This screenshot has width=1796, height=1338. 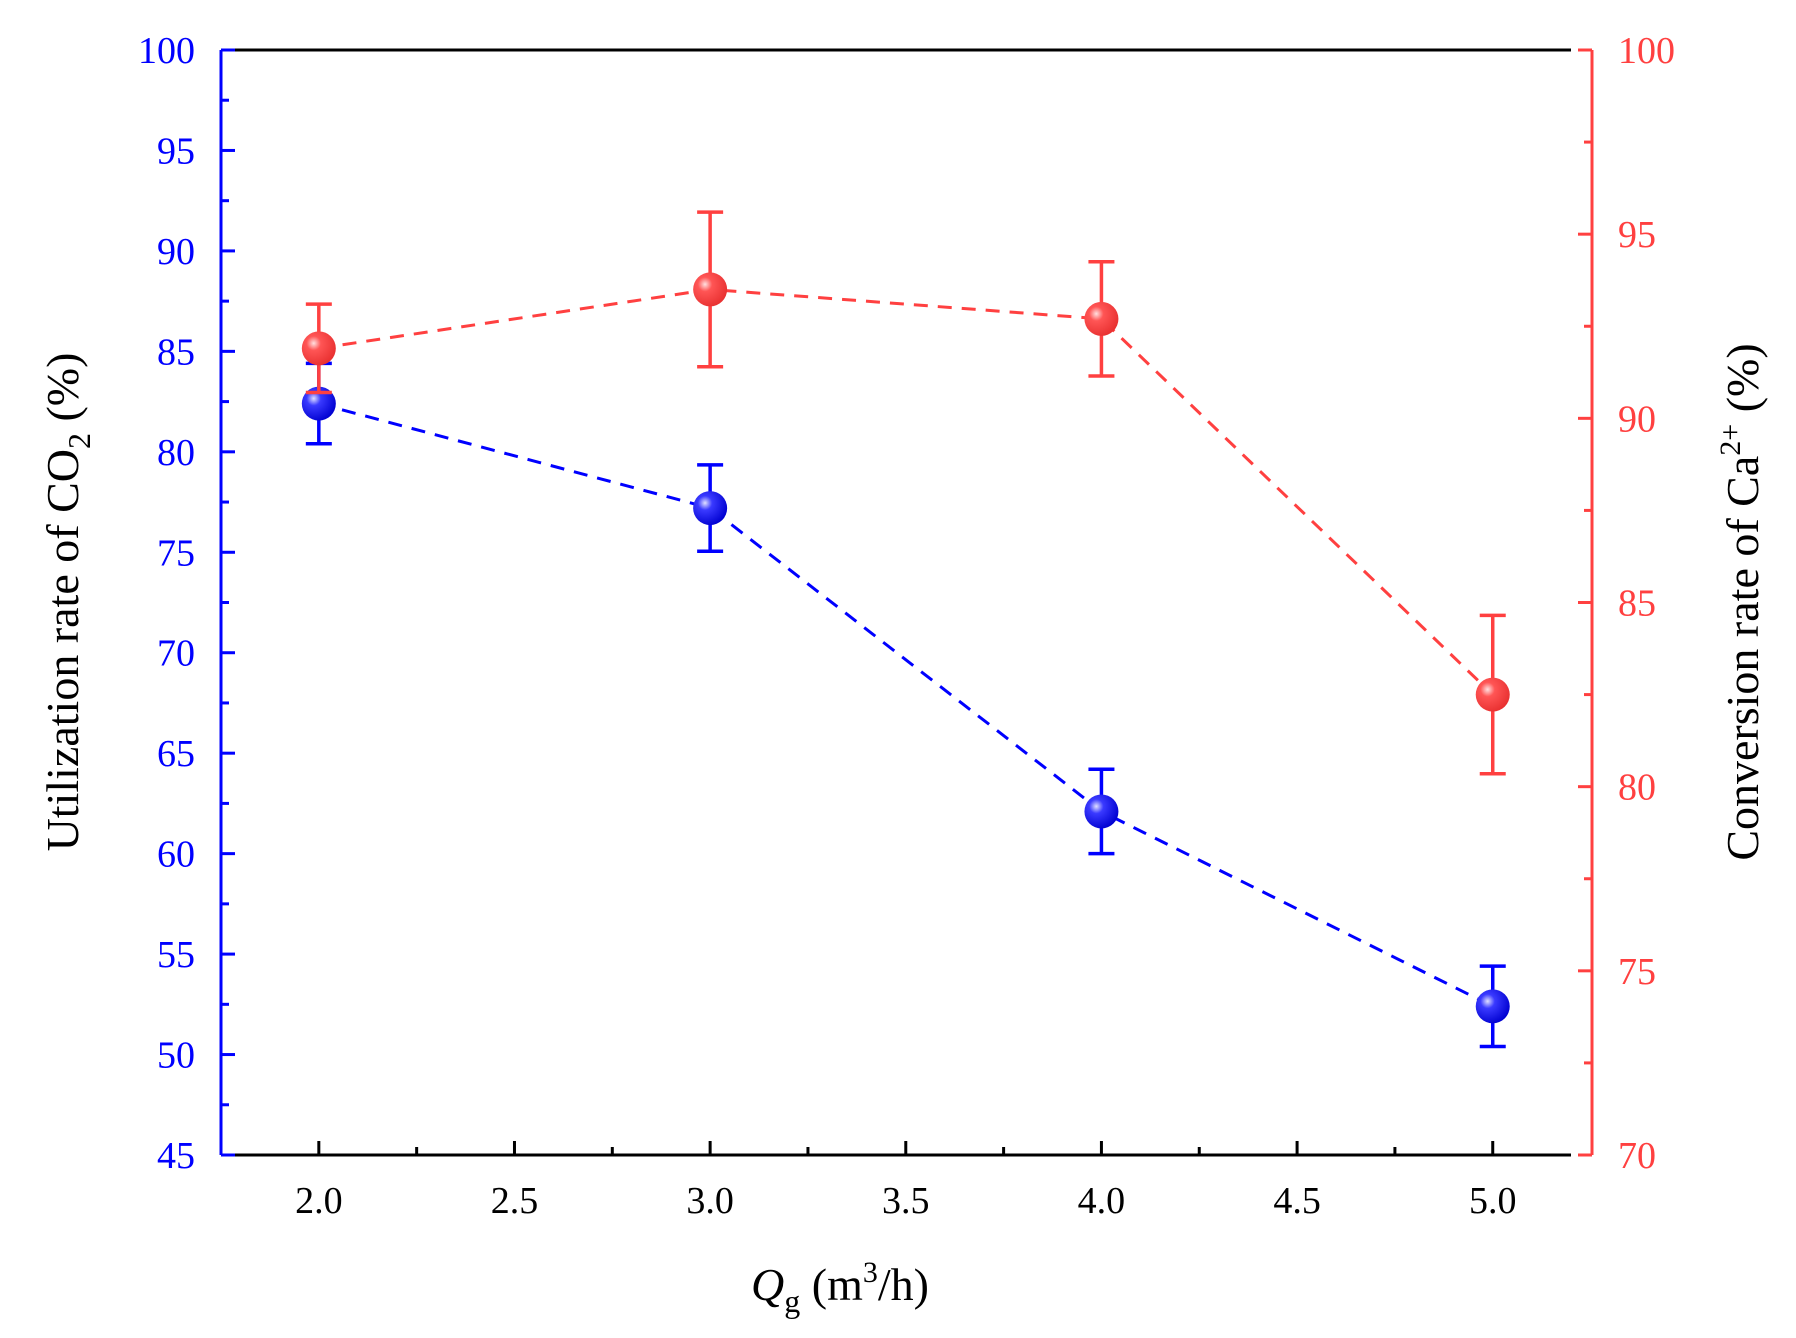 What do you see at coordinates (176, 955) in the screenshot?
I see `left-y-tick-label: 55` at bounding box center [176, 955].